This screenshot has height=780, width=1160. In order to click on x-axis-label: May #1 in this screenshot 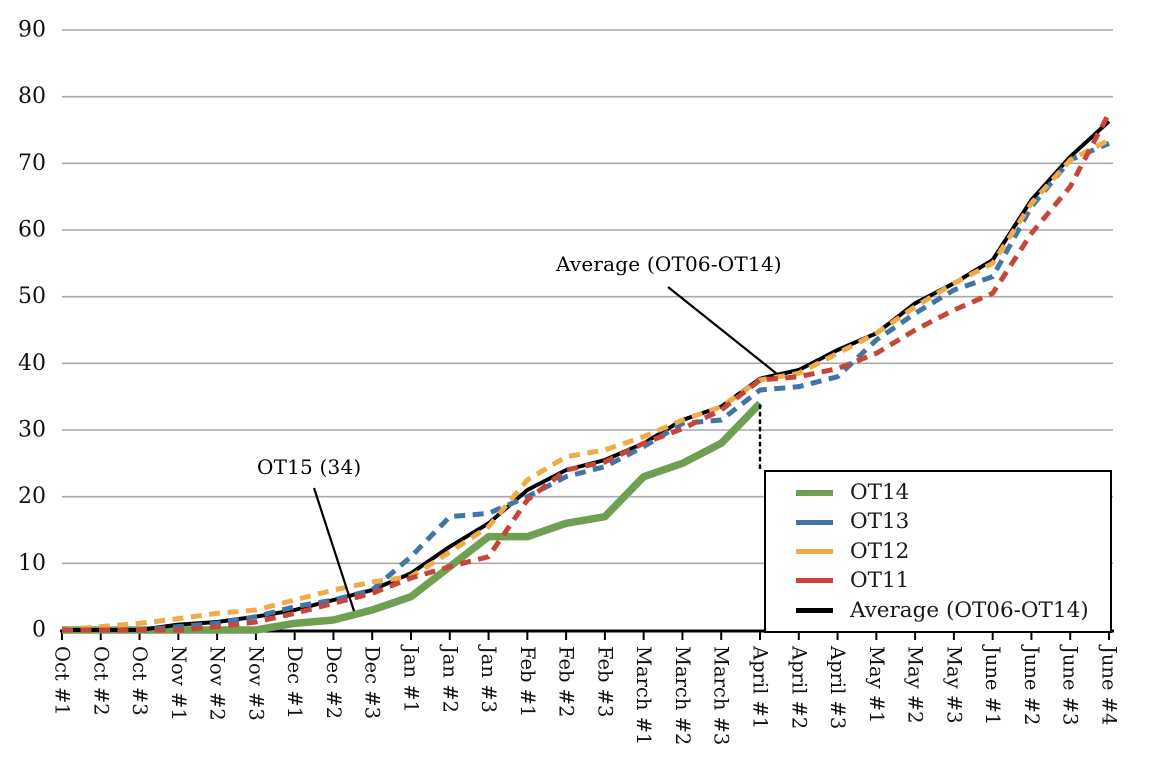, I will do `click(876, 685)`.